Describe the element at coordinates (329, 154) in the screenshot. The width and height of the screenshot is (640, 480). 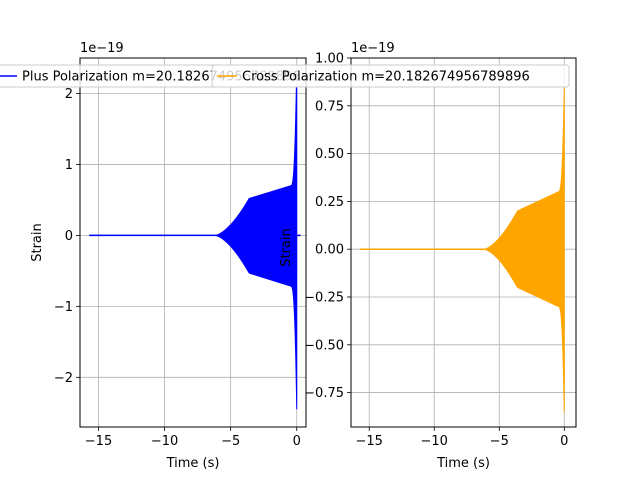
I see `cross-y-tick-label: 0.50` at that location.